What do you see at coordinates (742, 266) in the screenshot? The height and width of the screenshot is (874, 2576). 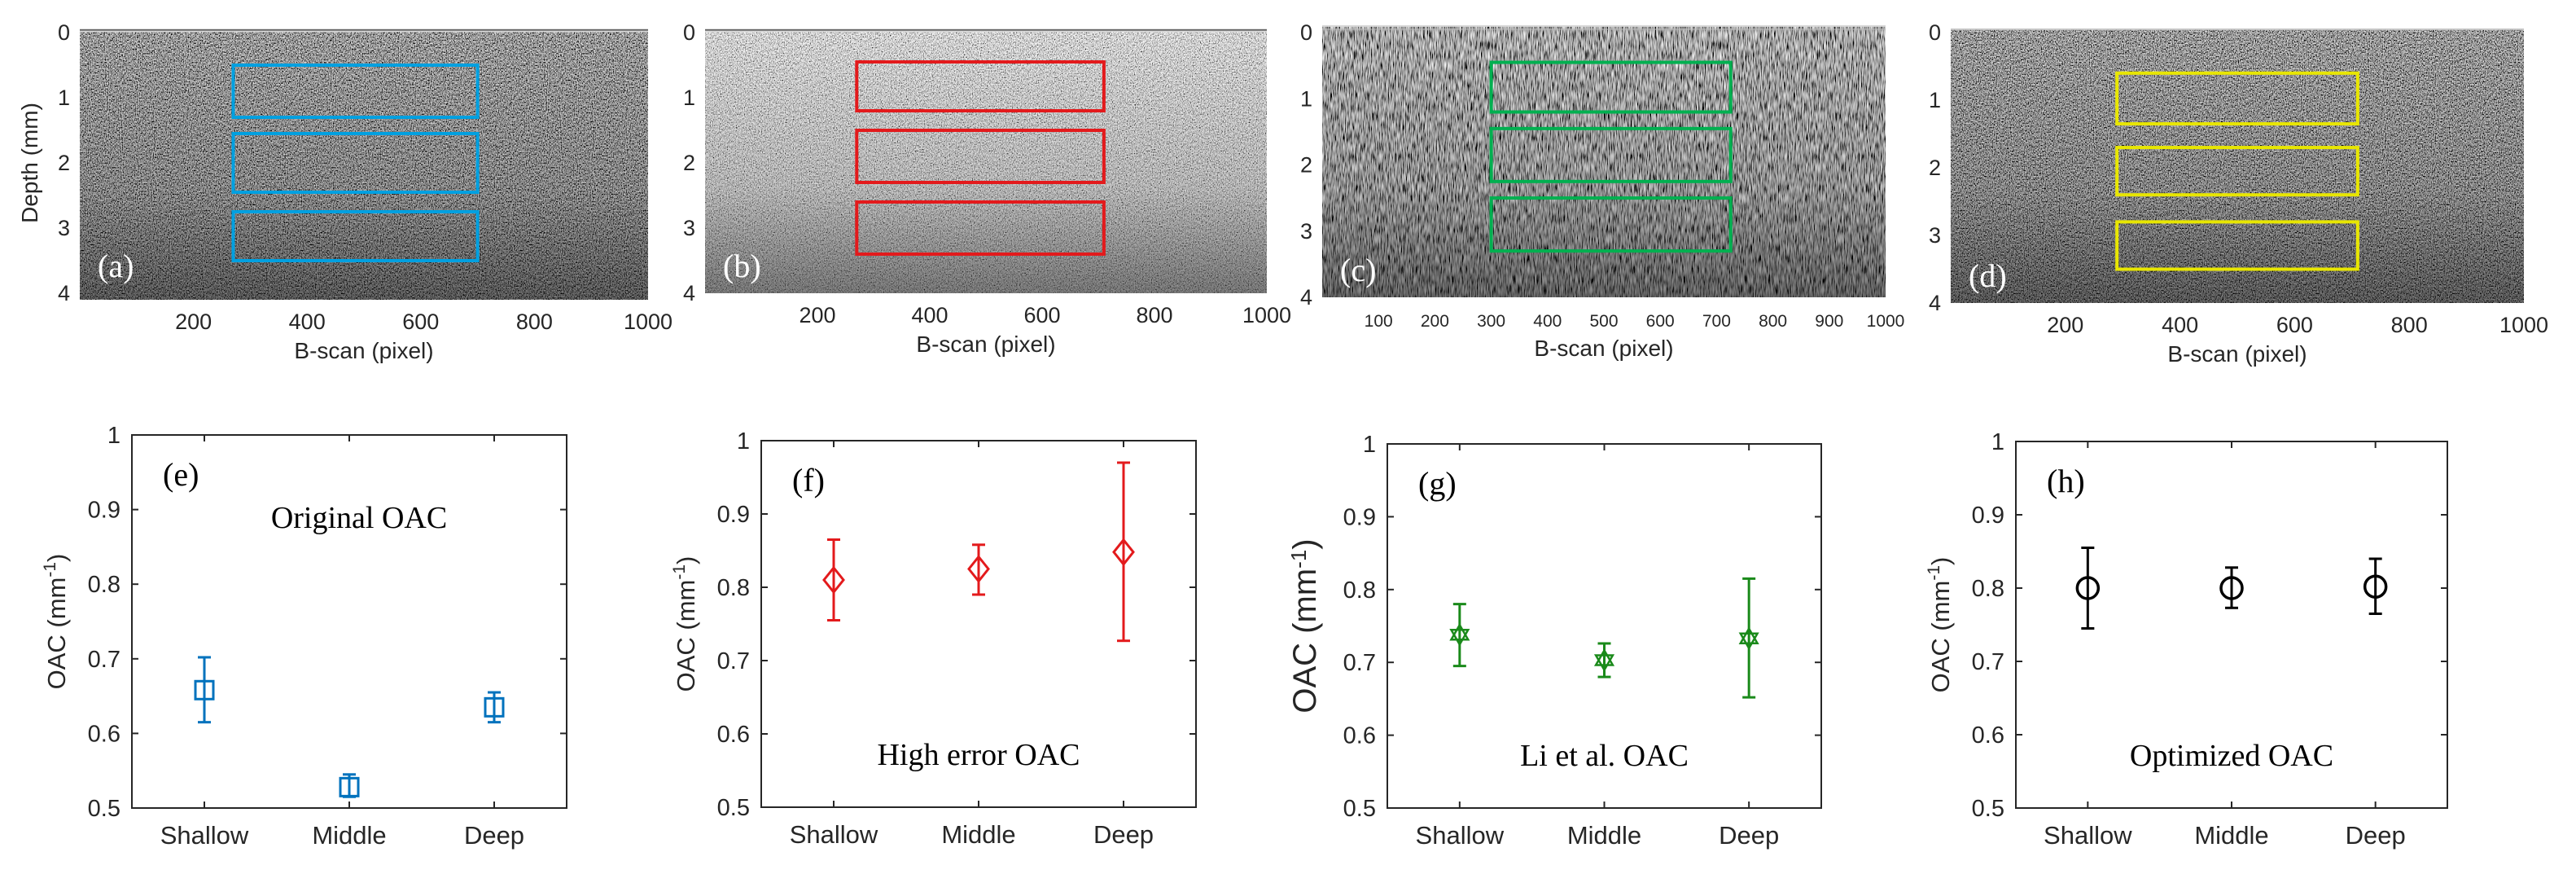 I see `panel-label: (b)` at bounding box center [742, 266].